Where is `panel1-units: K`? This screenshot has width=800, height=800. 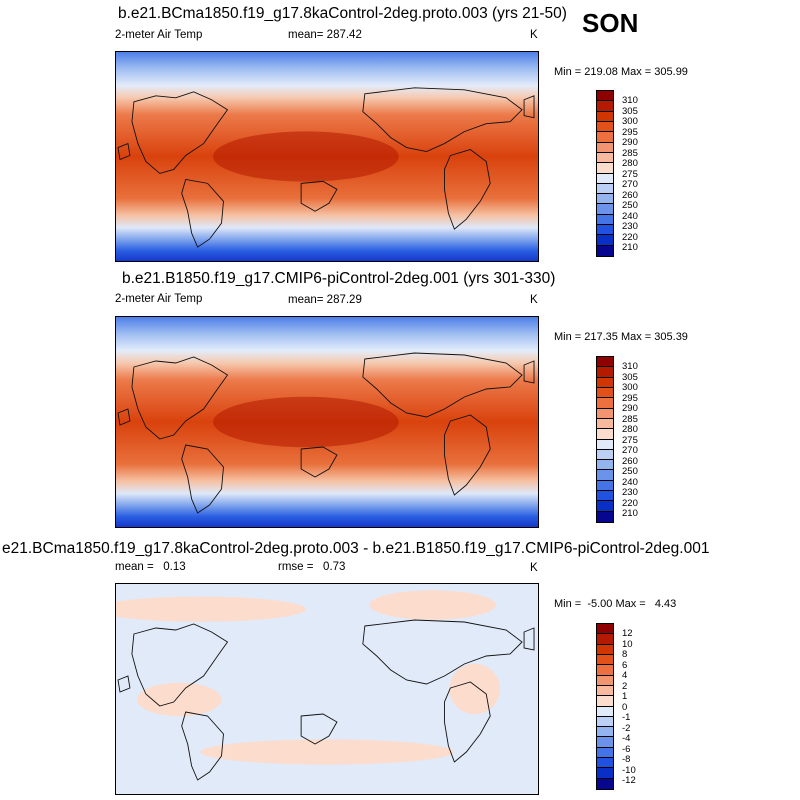
panel1-units: K is located at coordinates (534, 35).